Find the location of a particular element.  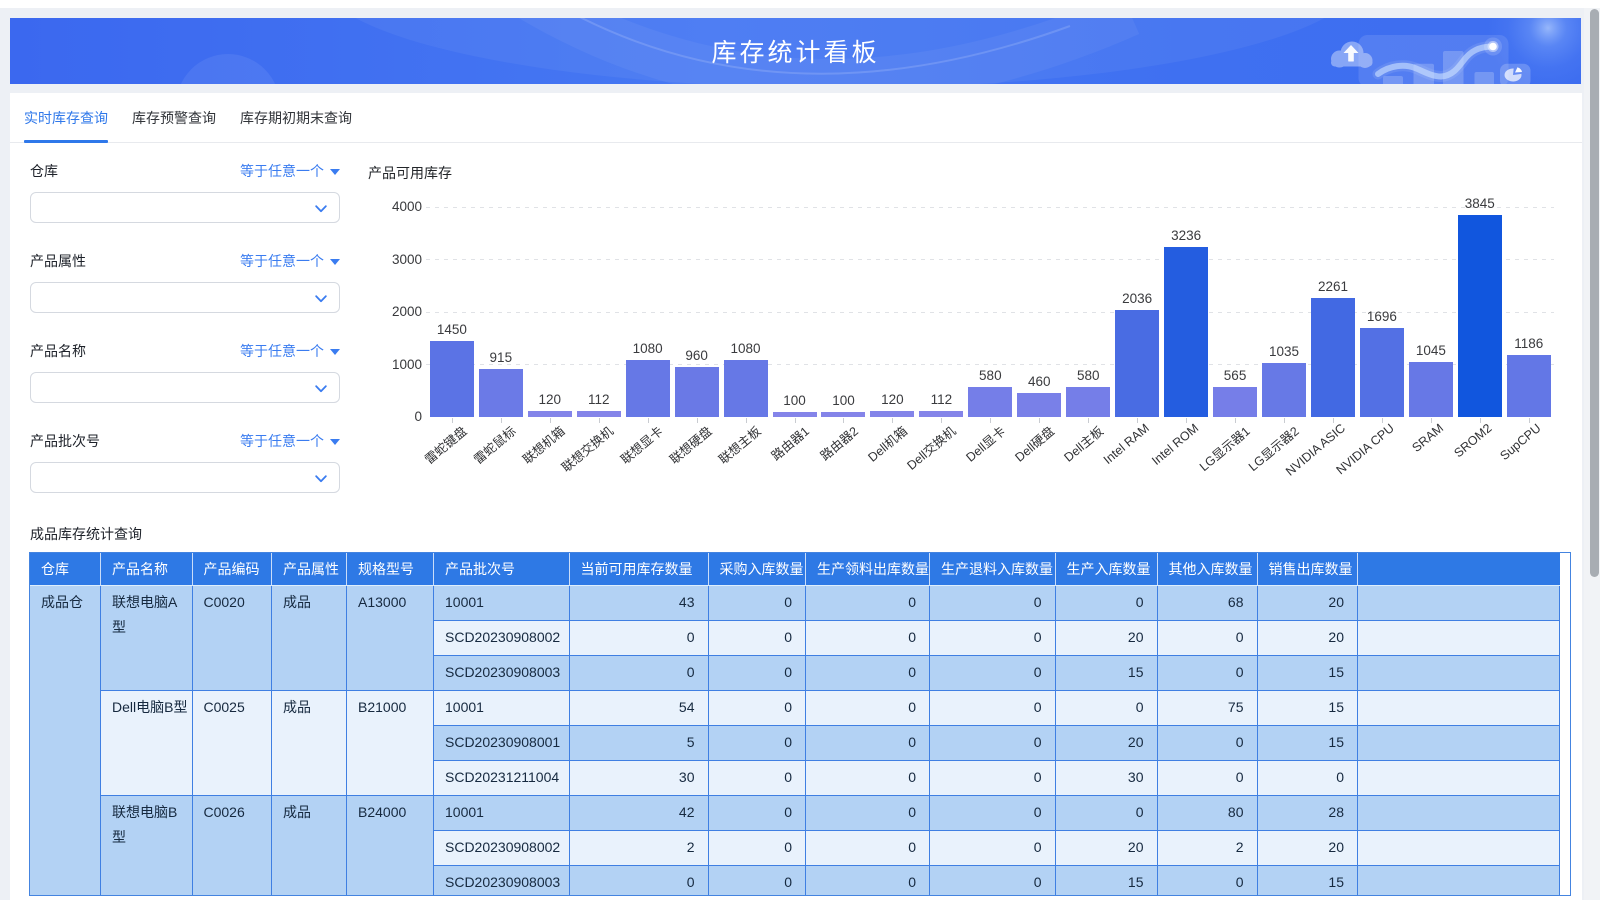

table-row: Dell电脑B型 C0025 成品 B21000 10001 54 0 0 0 0 75 15 is located at coordinates (795, 743).